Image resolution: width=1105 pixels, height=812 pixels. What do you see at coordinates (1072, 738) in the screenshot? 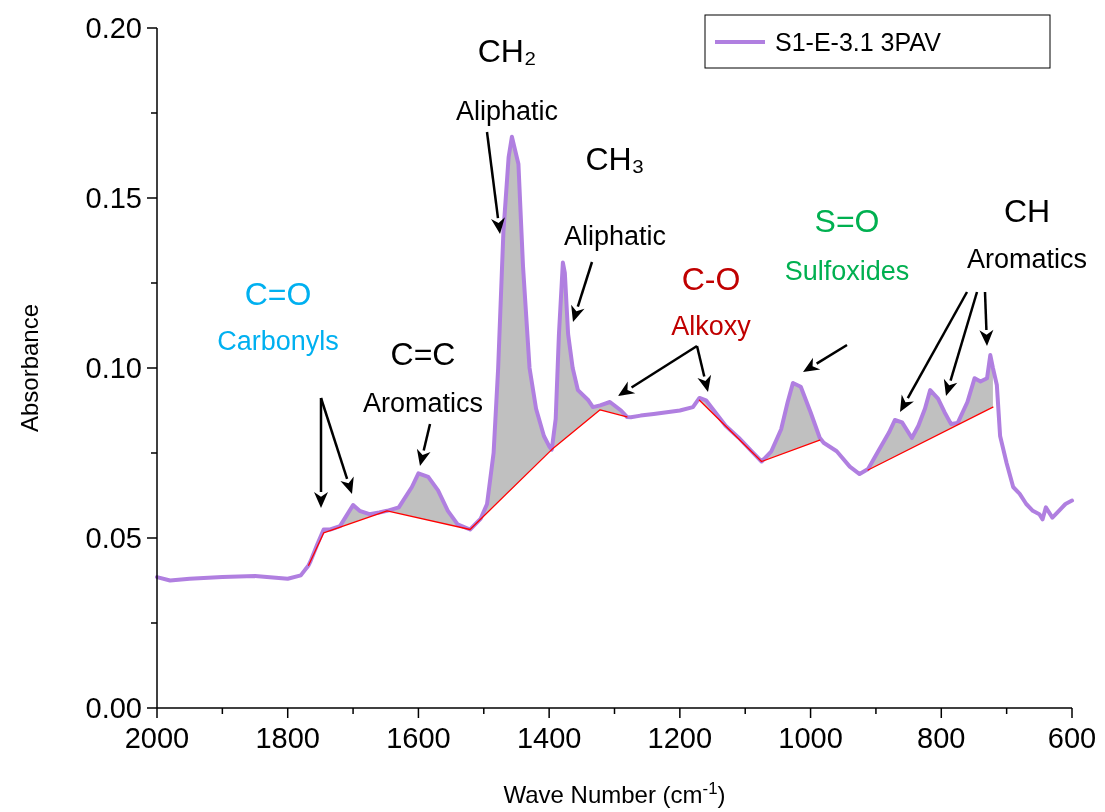
I see `x-tick-label: 600` at bounding box center [1072, 738].